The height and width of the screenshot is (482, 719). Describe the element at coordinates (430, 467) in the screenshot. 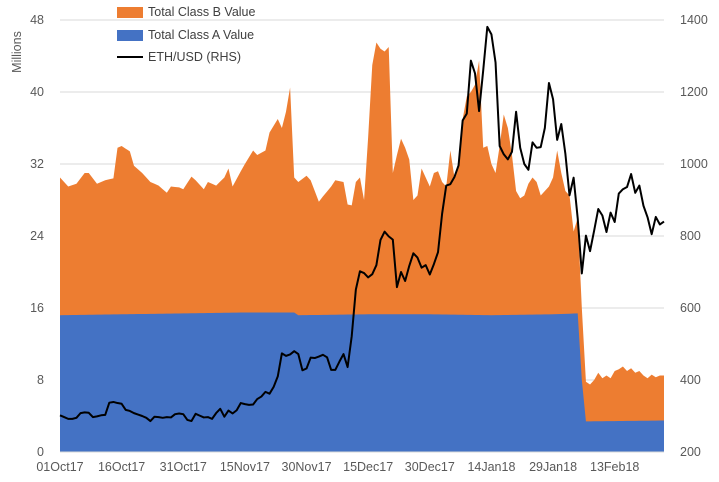

I see `x-tick-label: 30Dec17` at that location.